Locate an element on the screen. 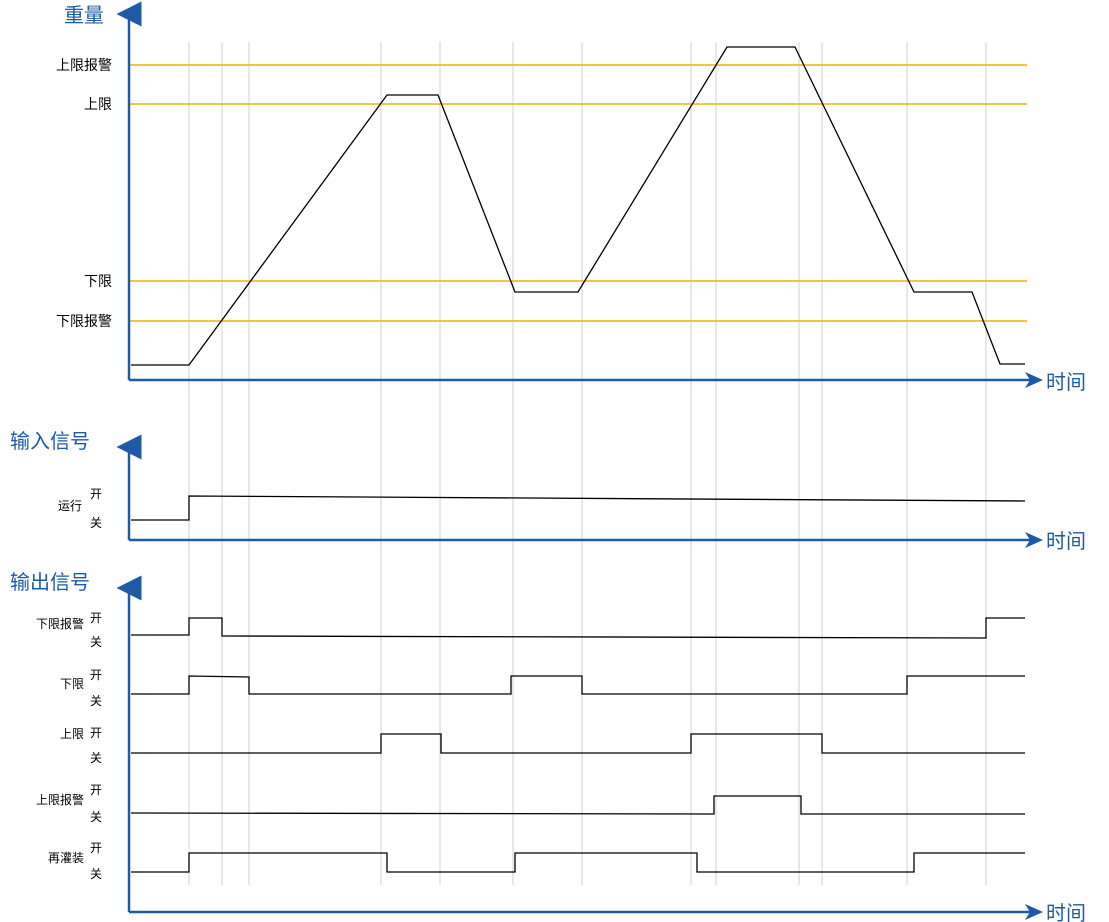  output-chart-title: 输出信号 is located at coordinates (50, 582).